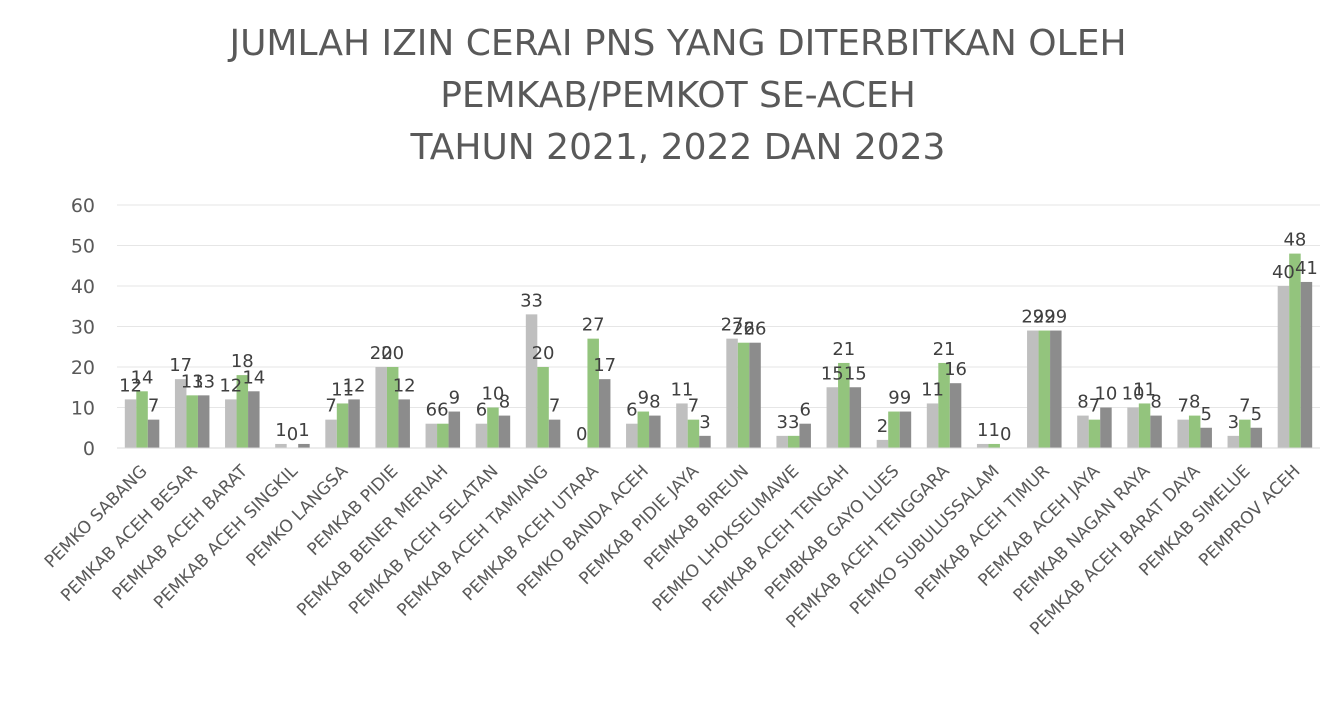 The image size is (1342, 702). I want to click on y-tick-label: 40, so click(83, 287).